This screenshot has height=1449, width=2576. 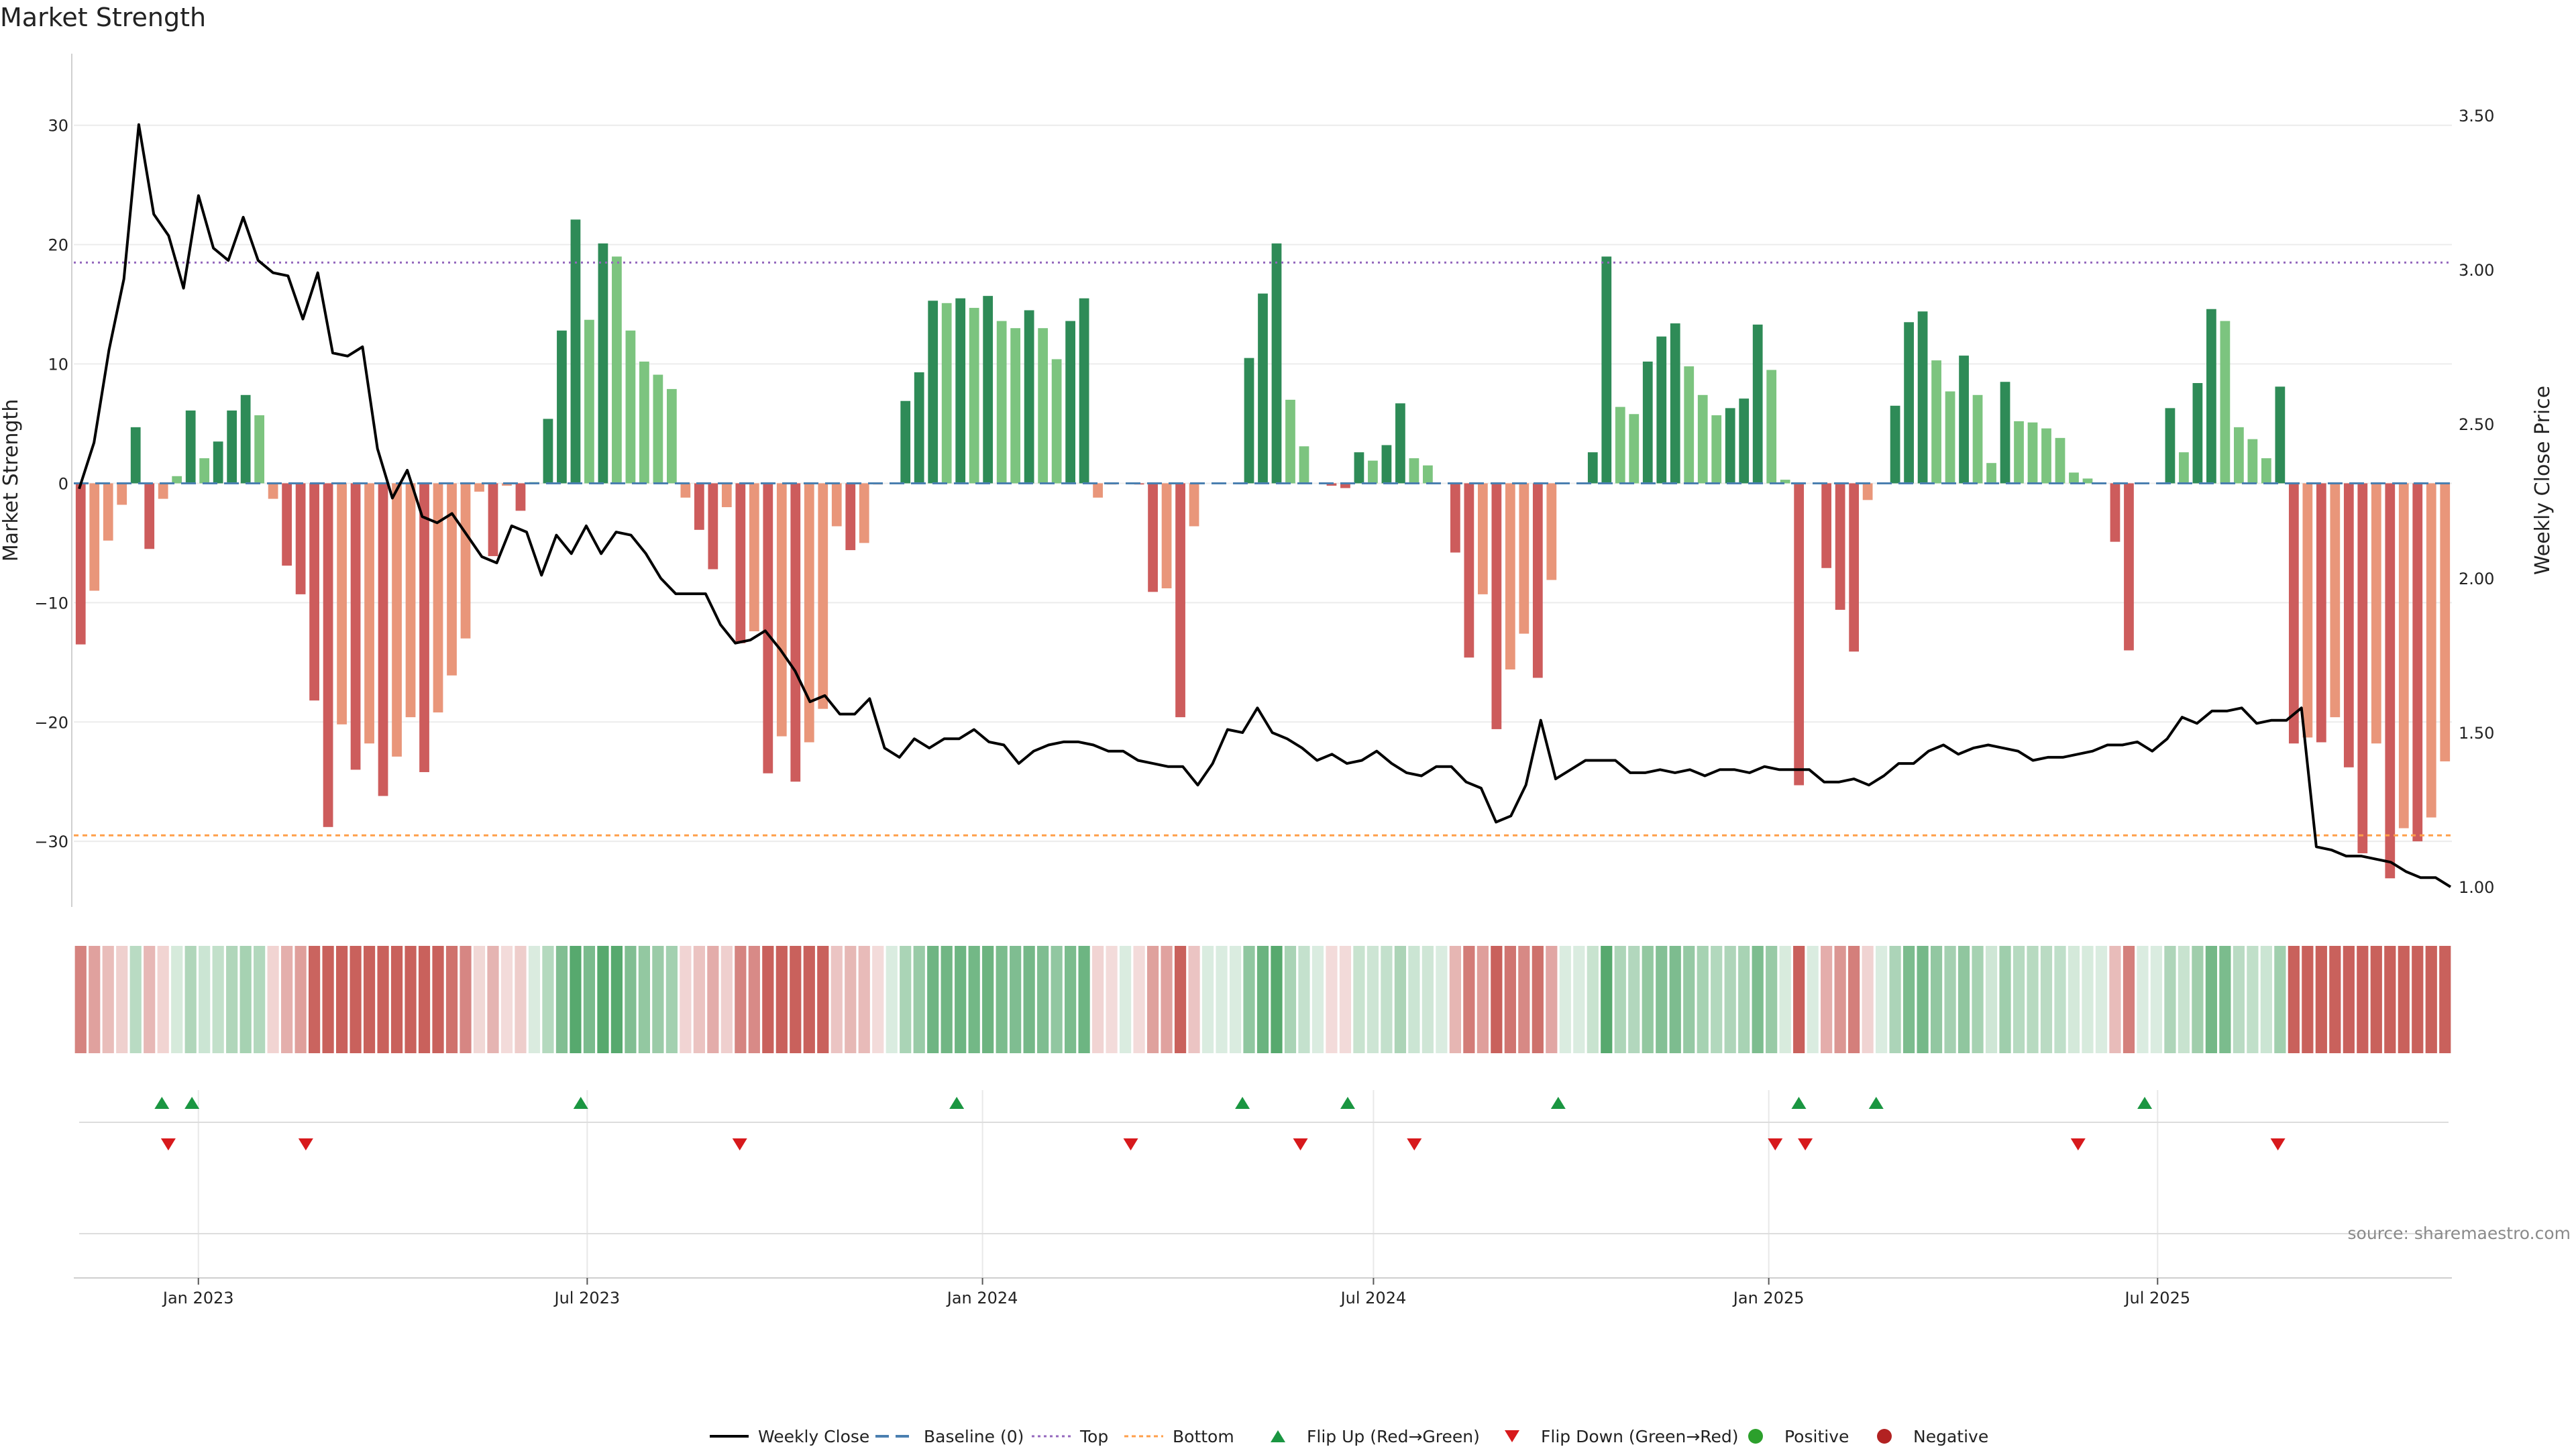 What do you see at coordinates (1755, 1436) in the screenshot?
I see `legend-swatch-positive` at bounding box center [1755, 1436].